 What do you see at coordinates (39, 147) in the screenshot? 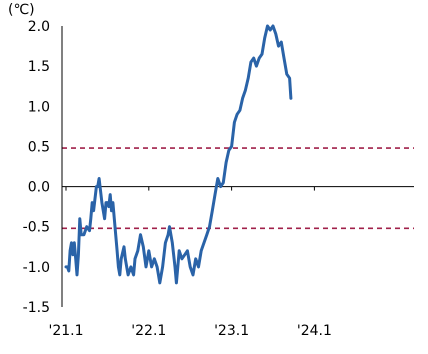
I see `y-tick-label: 0.5` at bounding box center [39, 147].